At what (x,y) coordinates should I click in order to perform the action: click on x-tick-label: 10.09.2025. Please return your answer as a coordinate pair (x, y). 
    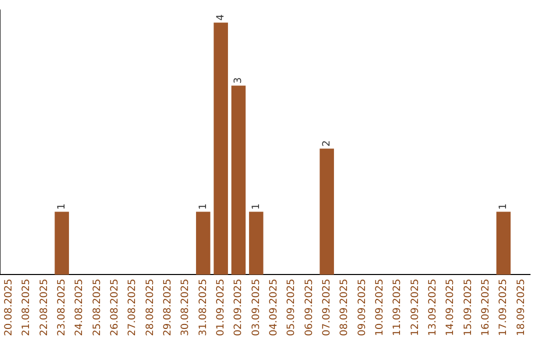
    Looking at the image, I should click on (380, 307).